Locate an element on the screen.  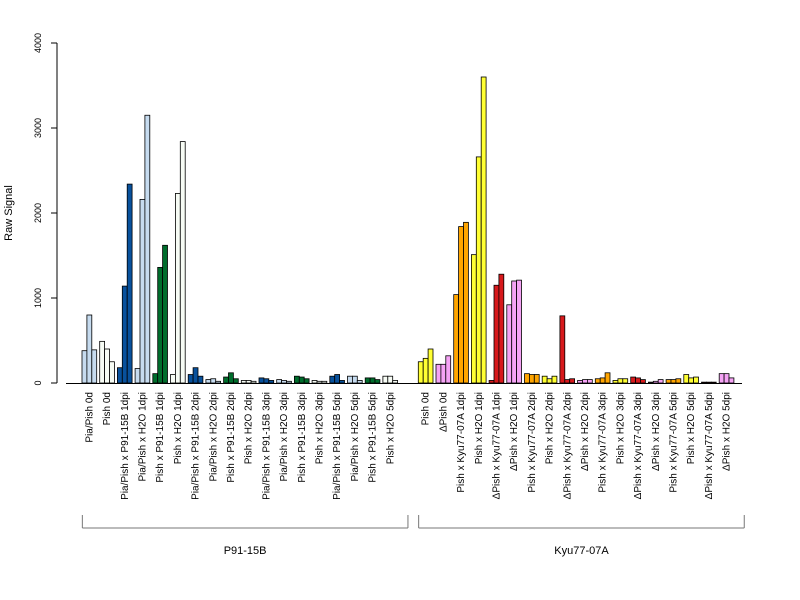
y-tick-label: 0 is located at coordinates (38, 382).